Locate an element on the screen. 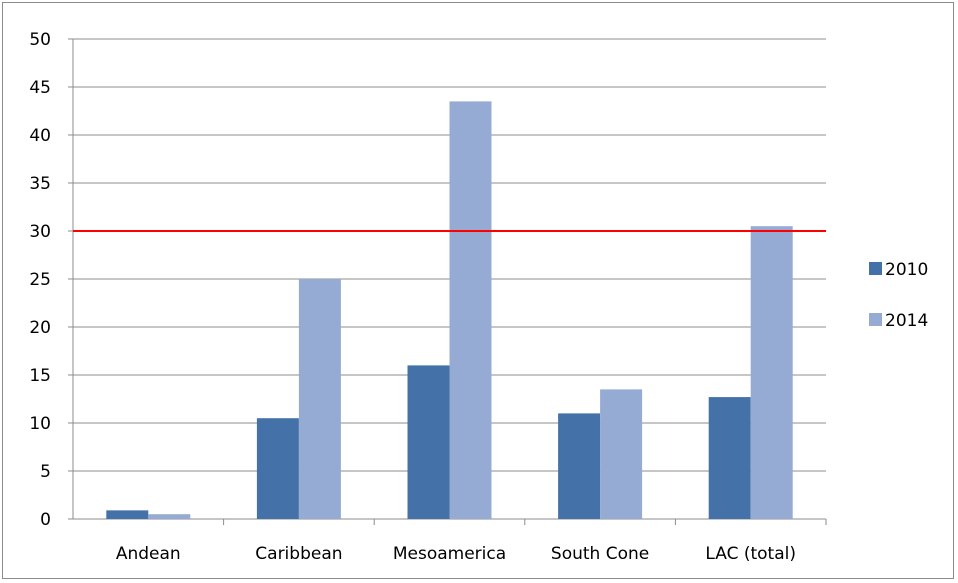  x-tick-label: Caribbean is located at coordinates (298, 554).